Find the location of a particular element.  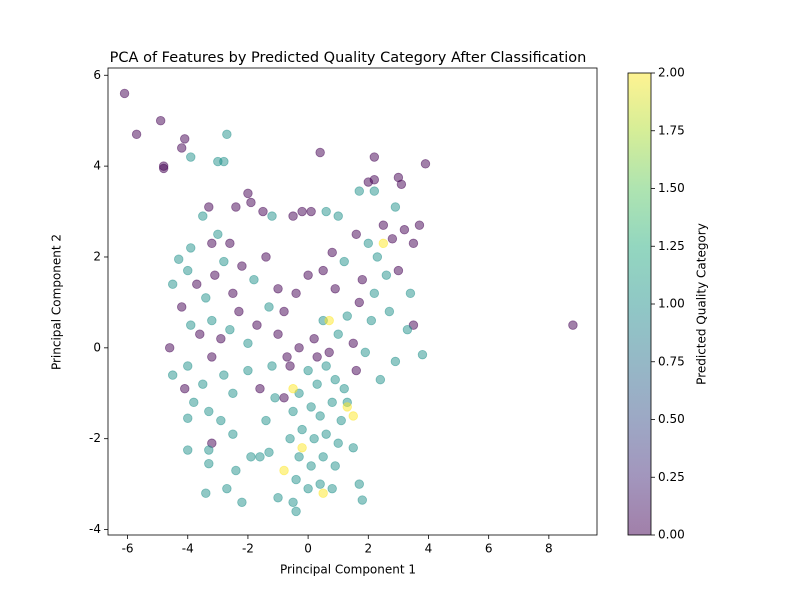

x-tick-label: 8 is located at coordinates (549, 549).